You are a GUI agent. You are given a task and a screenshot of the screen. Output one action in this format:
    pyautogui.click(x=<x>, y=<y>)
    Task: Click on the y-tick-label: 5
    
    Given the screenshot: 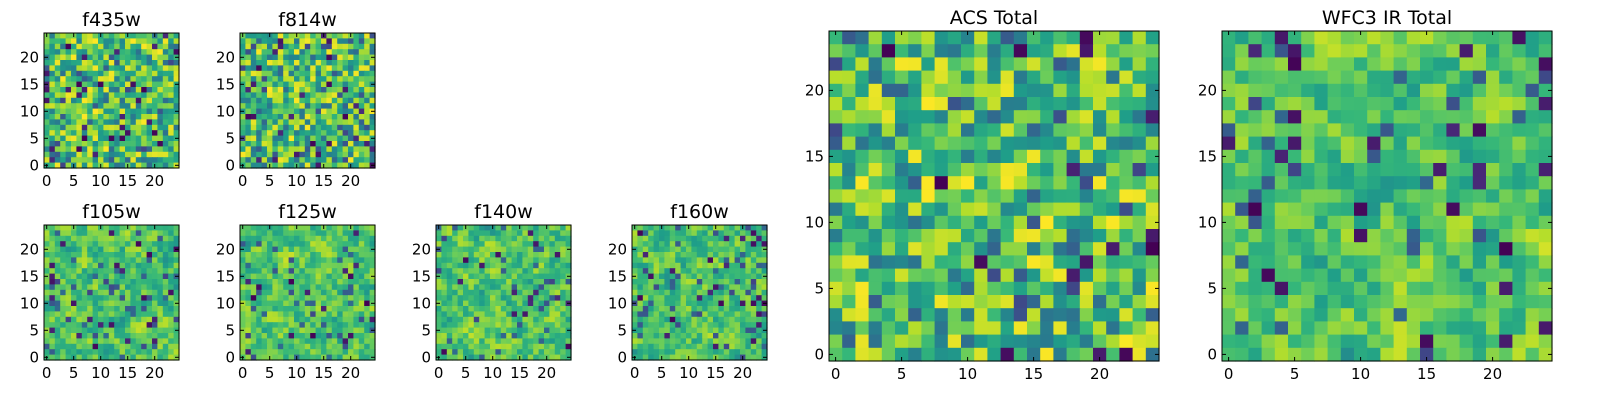 What is the action you would take?
    pyautogui.click(x=230, y=330)
    